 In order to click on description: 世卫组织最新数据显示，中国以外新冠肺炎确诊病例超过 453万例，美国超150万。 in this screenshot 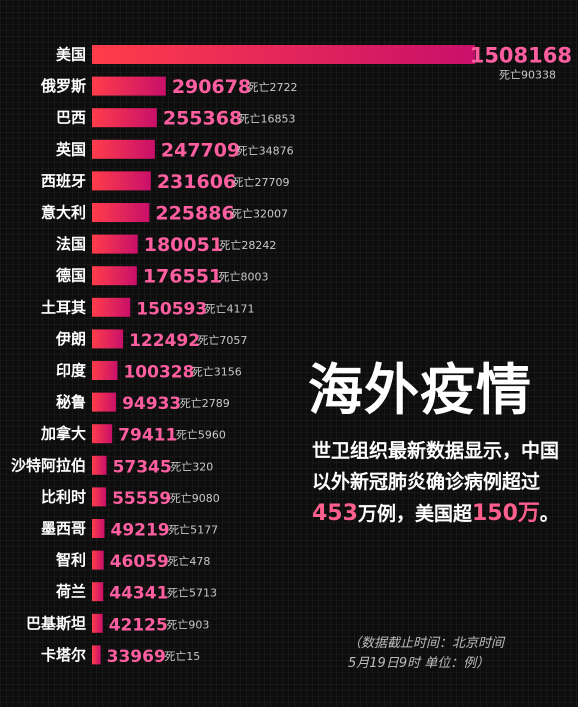, I will do `click(437, 483)`.